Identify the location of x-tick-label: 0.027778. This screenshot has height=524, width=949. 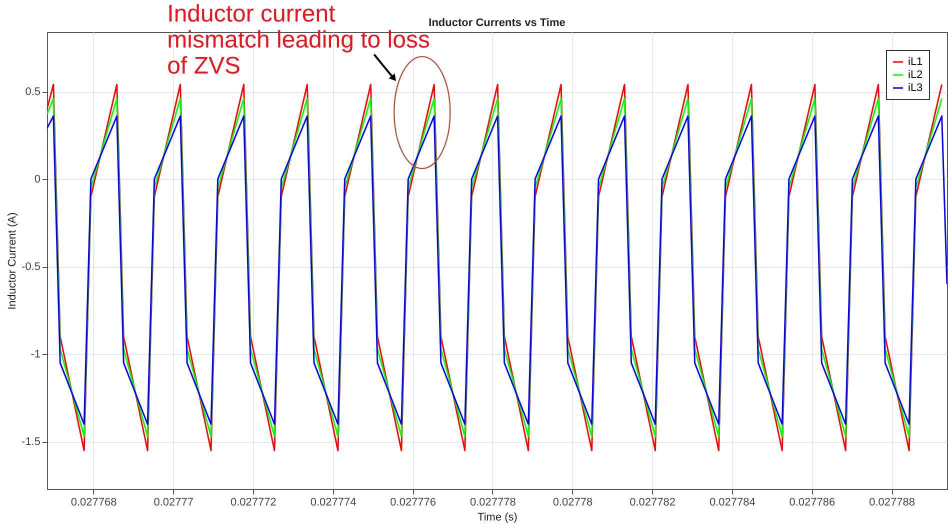
(493, 502).